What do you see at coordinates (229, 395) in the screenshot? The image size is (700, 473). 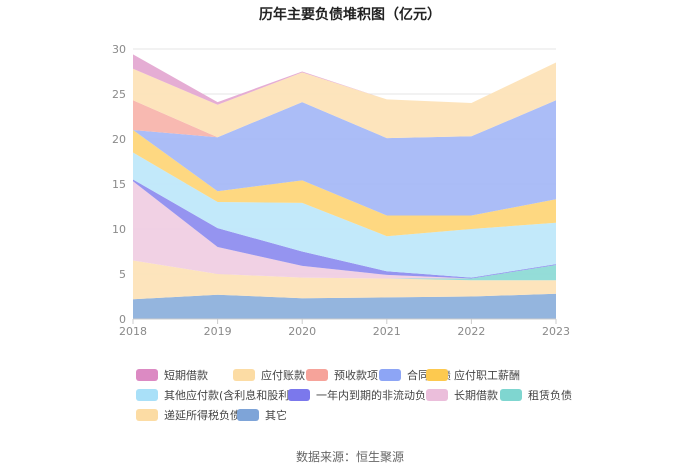 I see `legend-label: 其他应付款(含利息和股利)` at bounding box center [229, 395].